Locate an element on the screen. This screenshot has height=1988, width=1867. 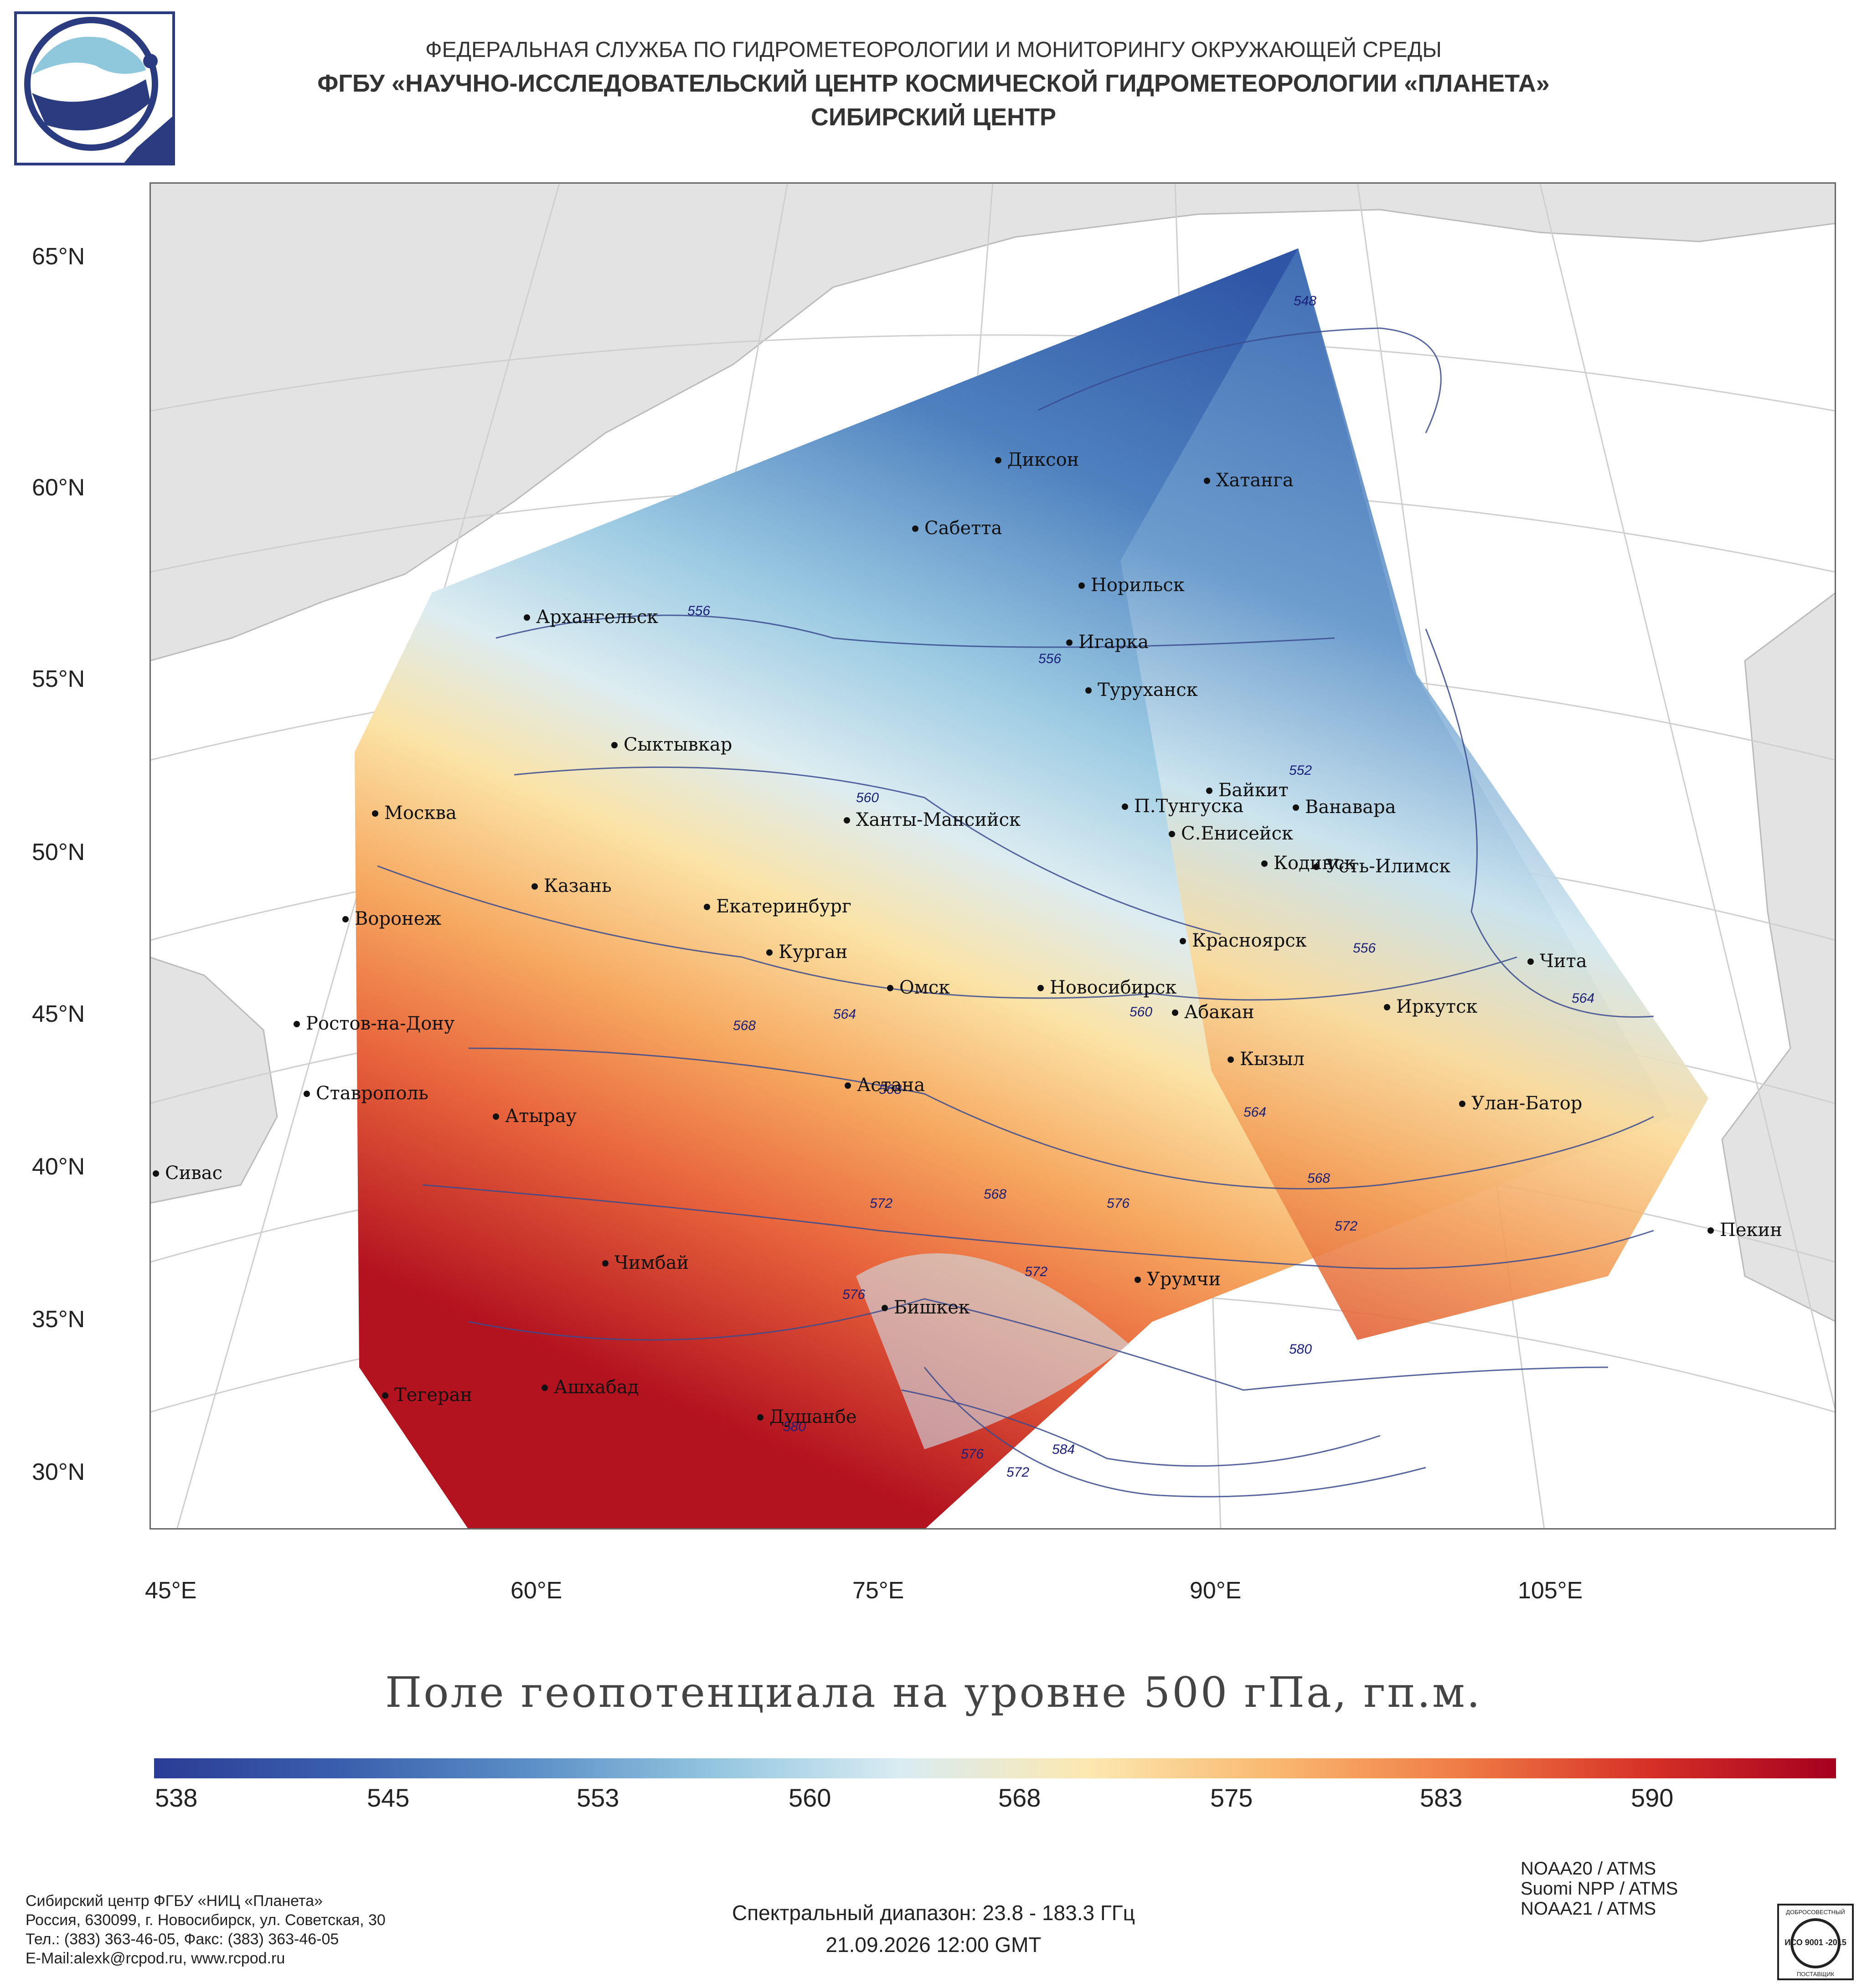
svg-text: Душанбе is located at coordinates (813, 1417).